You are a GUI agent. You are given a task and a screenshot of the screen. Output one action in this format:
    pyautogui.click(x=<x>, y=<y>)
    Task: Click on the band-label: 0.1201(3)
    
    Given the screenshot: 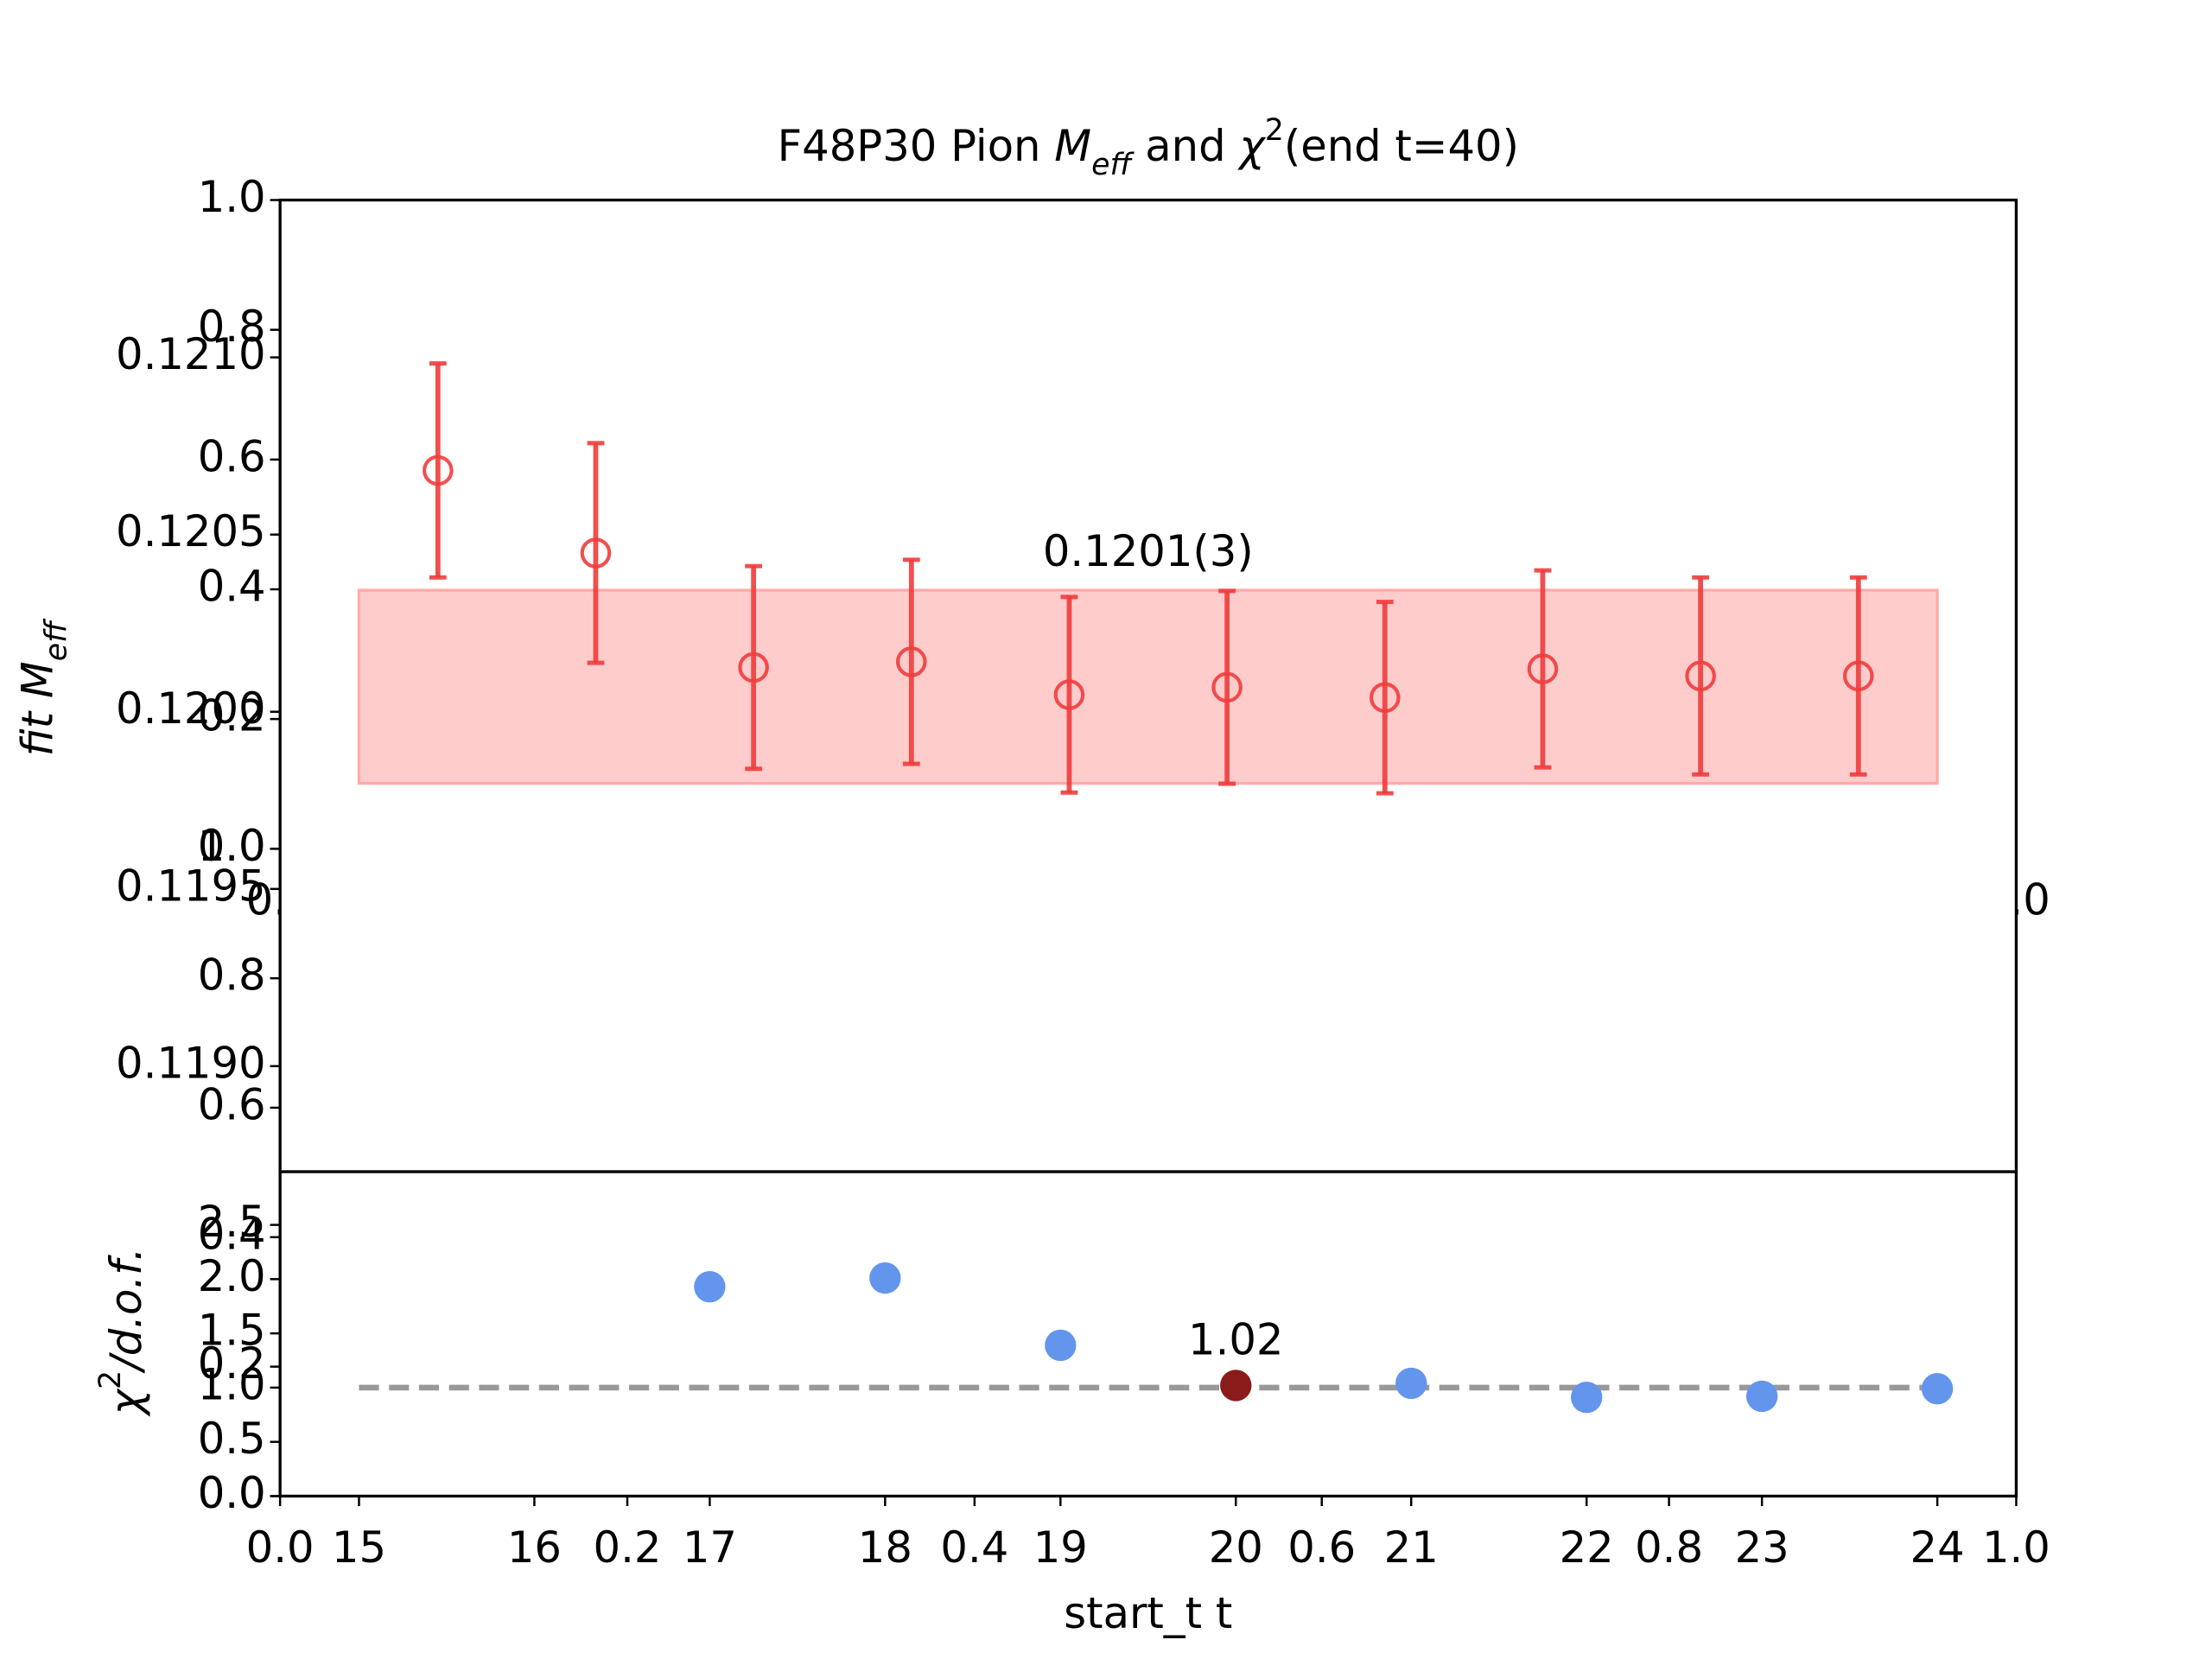 What is the action you would take?
    pyautogui.click(x=1148, y=551)
    